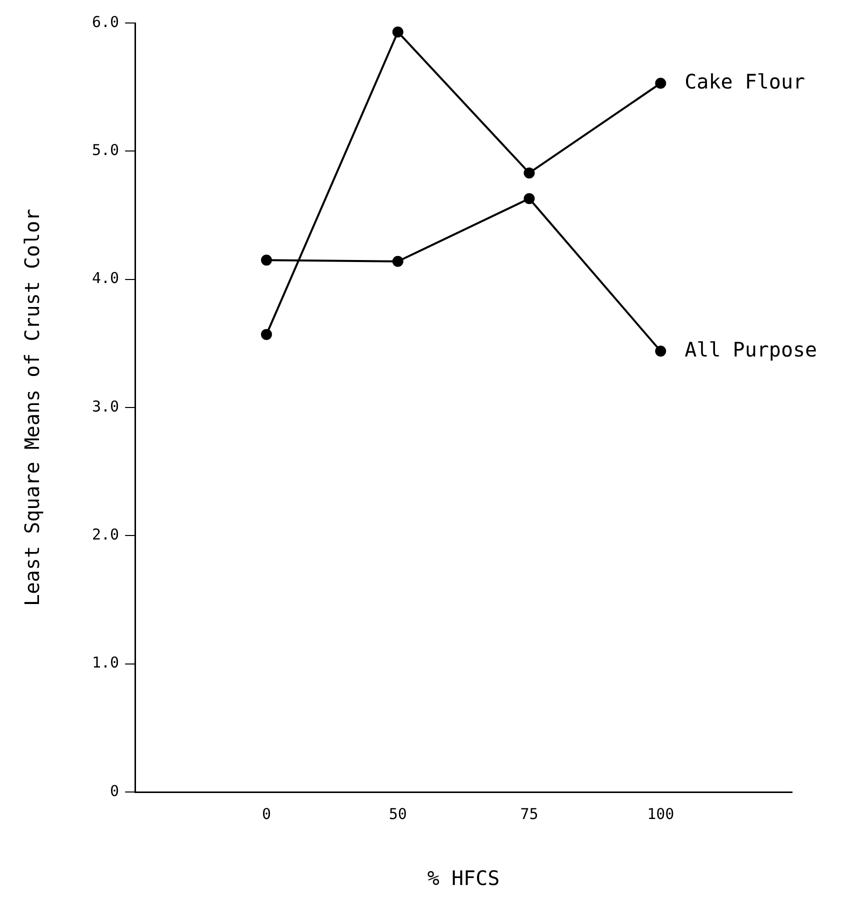 The height and width of the screenshot is (914, 852). What do you see at coordinates (106, 406) in the screenshot?
I see `y-tick-label: 3.0` at bounding box center [106, 406].